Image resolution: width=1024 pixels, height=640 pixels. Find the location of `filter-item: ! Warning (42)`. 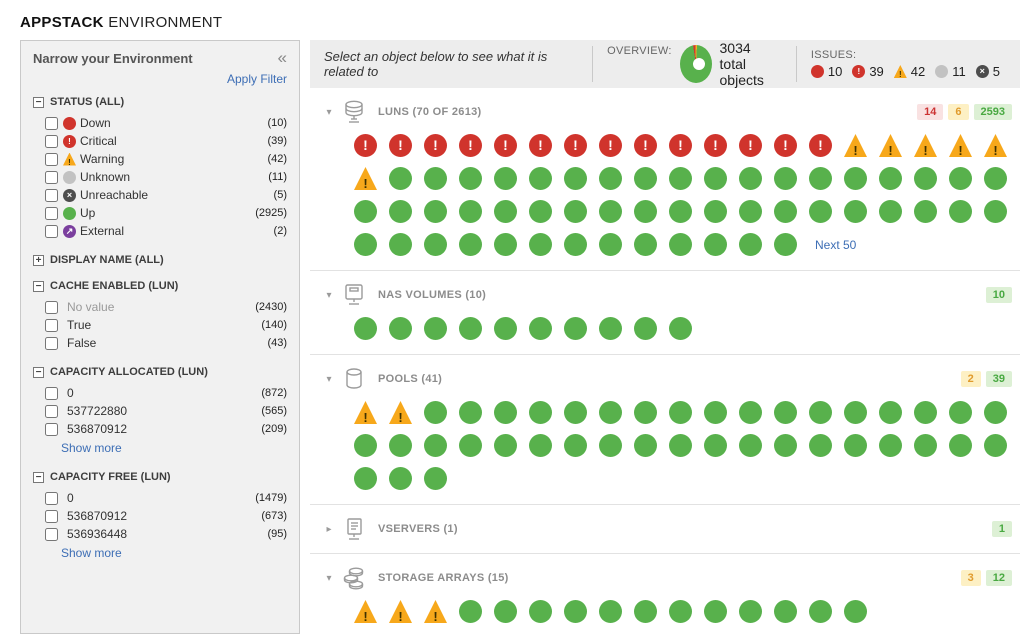

filter-item: ! Warning (42) is located at coordinates (160, 159).